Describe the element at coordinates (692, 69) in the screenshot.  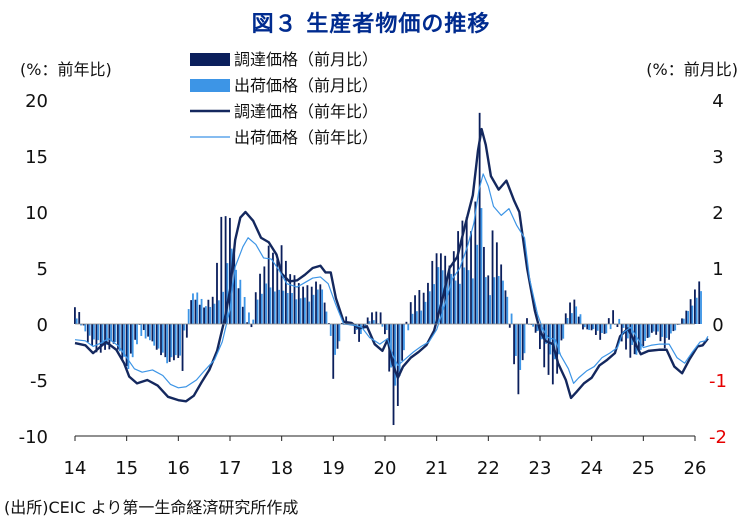
I see `right-axis-unit: (%：前月比)` at that location.